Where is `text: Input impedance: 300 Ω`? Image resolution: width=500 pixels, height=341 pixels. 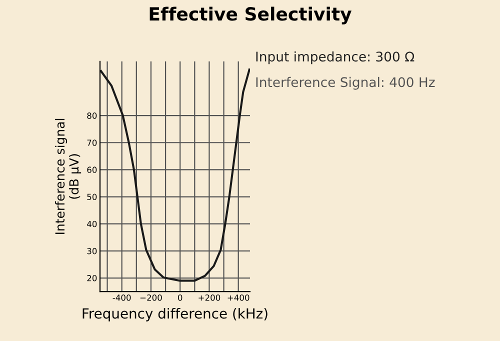 text: Input impedance: 300 Ω is located at coordinates (335, 57).